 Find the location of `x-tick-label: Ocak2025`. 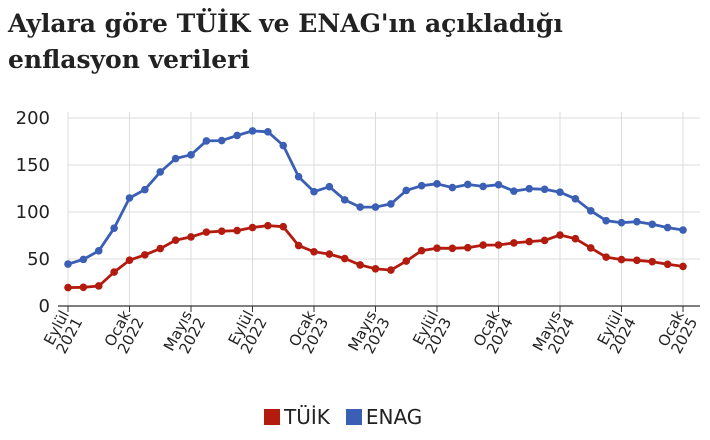

x-tick-label: Ocak2025 is located at coordinates (677, 331).